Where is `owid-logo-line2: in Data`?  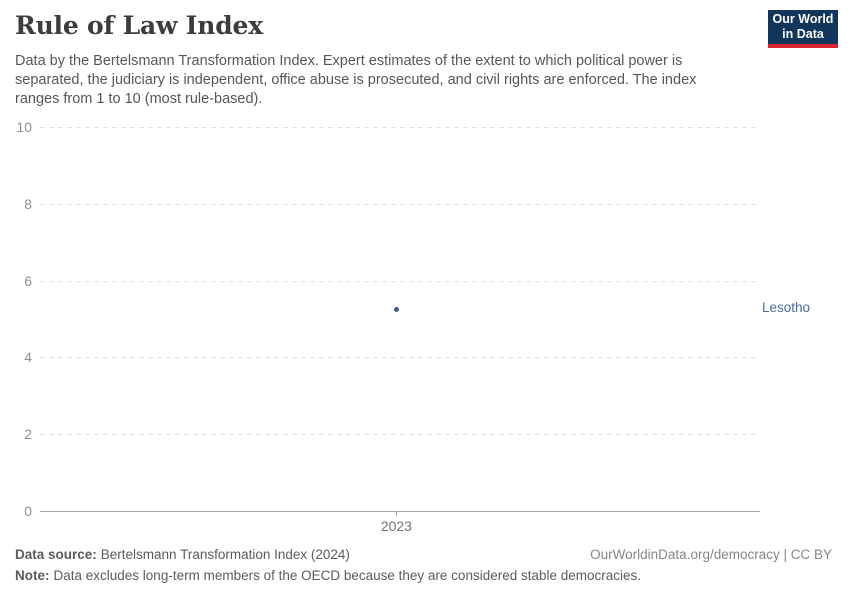
owid-logo-line2: in Data is located at coordinates (803, 34).